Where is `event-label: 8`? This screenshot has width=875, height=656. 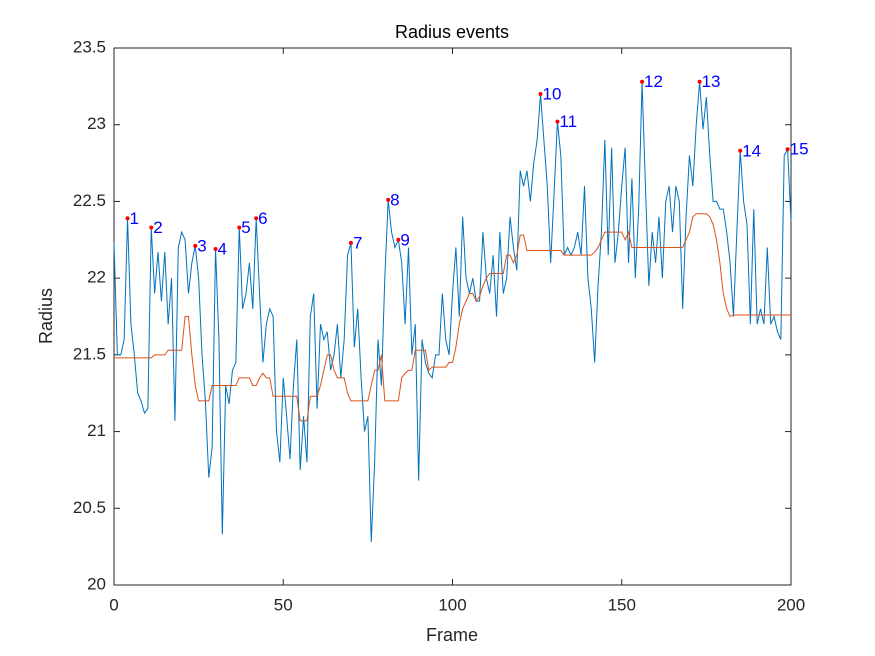 event-label: 8 is located at coordinates (394, 199).